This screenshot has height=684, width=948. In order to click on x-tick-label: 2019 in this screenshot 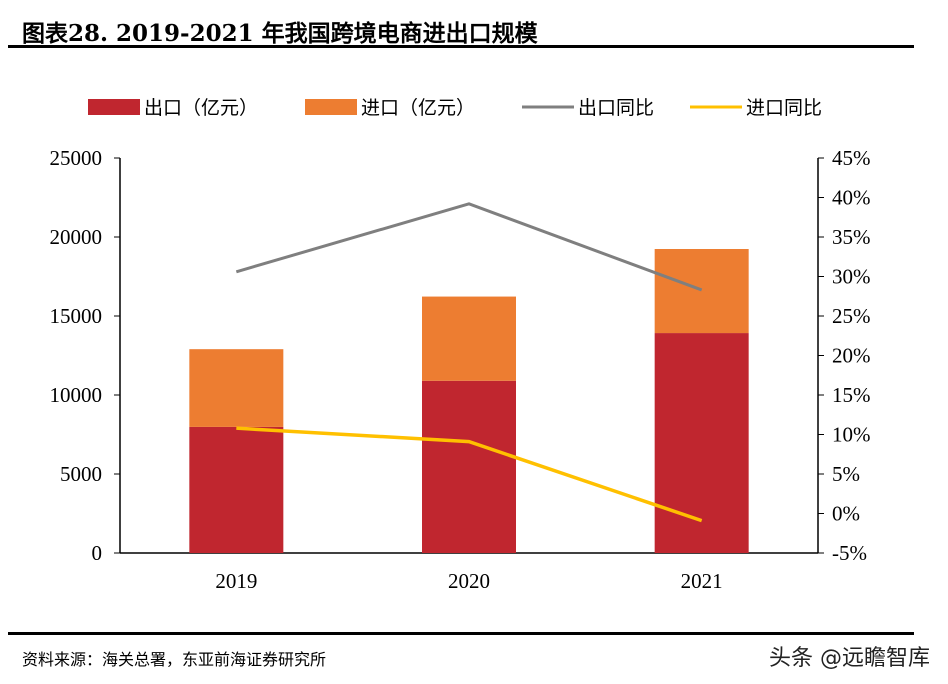, I will do `click(236, 581)`.